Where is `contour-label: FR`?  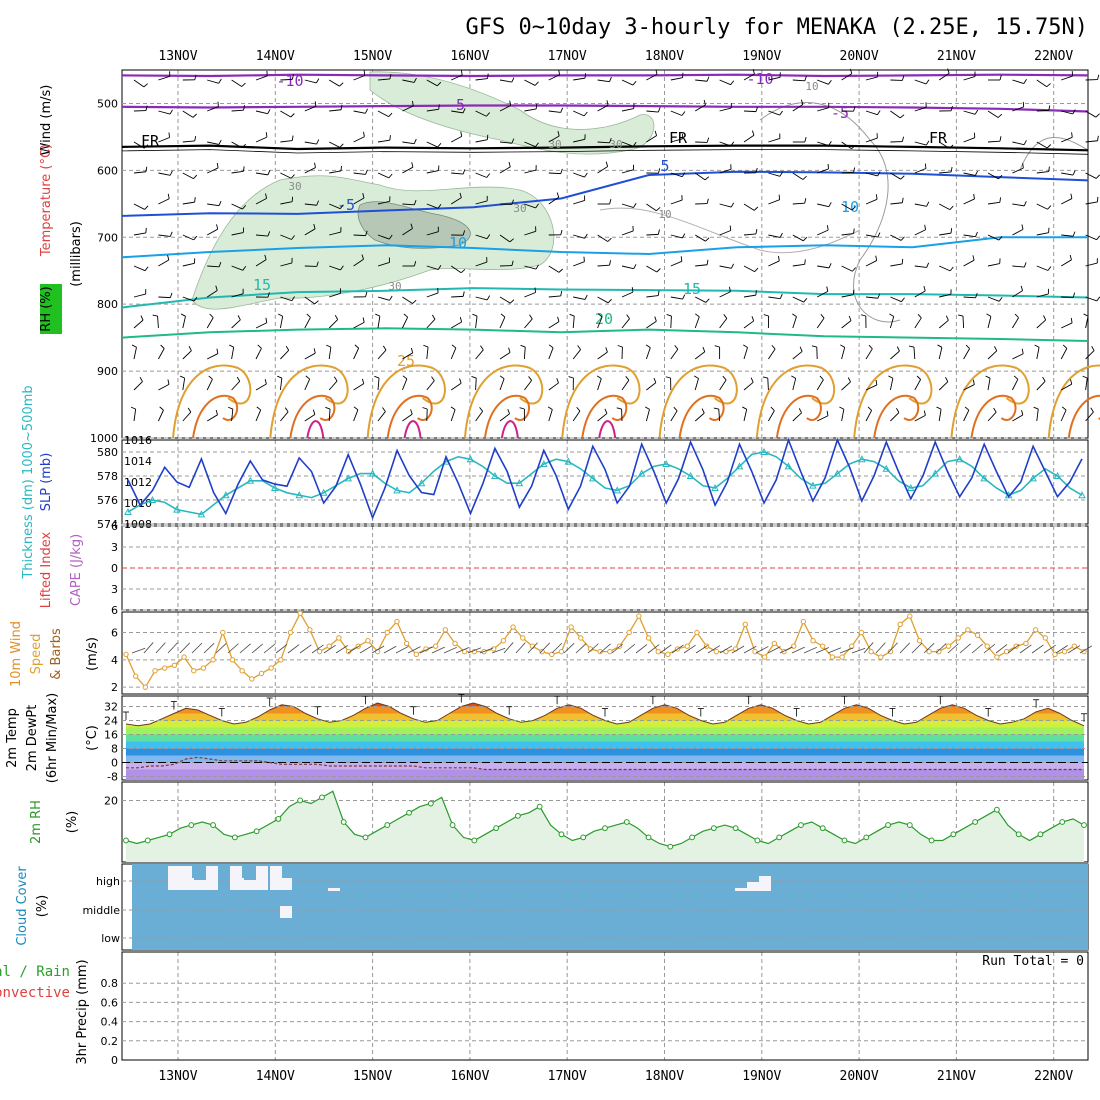 contour-label: FR is located at coordinates (150, 141).